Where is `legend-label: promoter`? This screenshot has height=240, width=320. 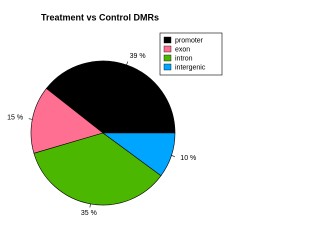
legend-label: promoter is located at coordinates (189, 40).